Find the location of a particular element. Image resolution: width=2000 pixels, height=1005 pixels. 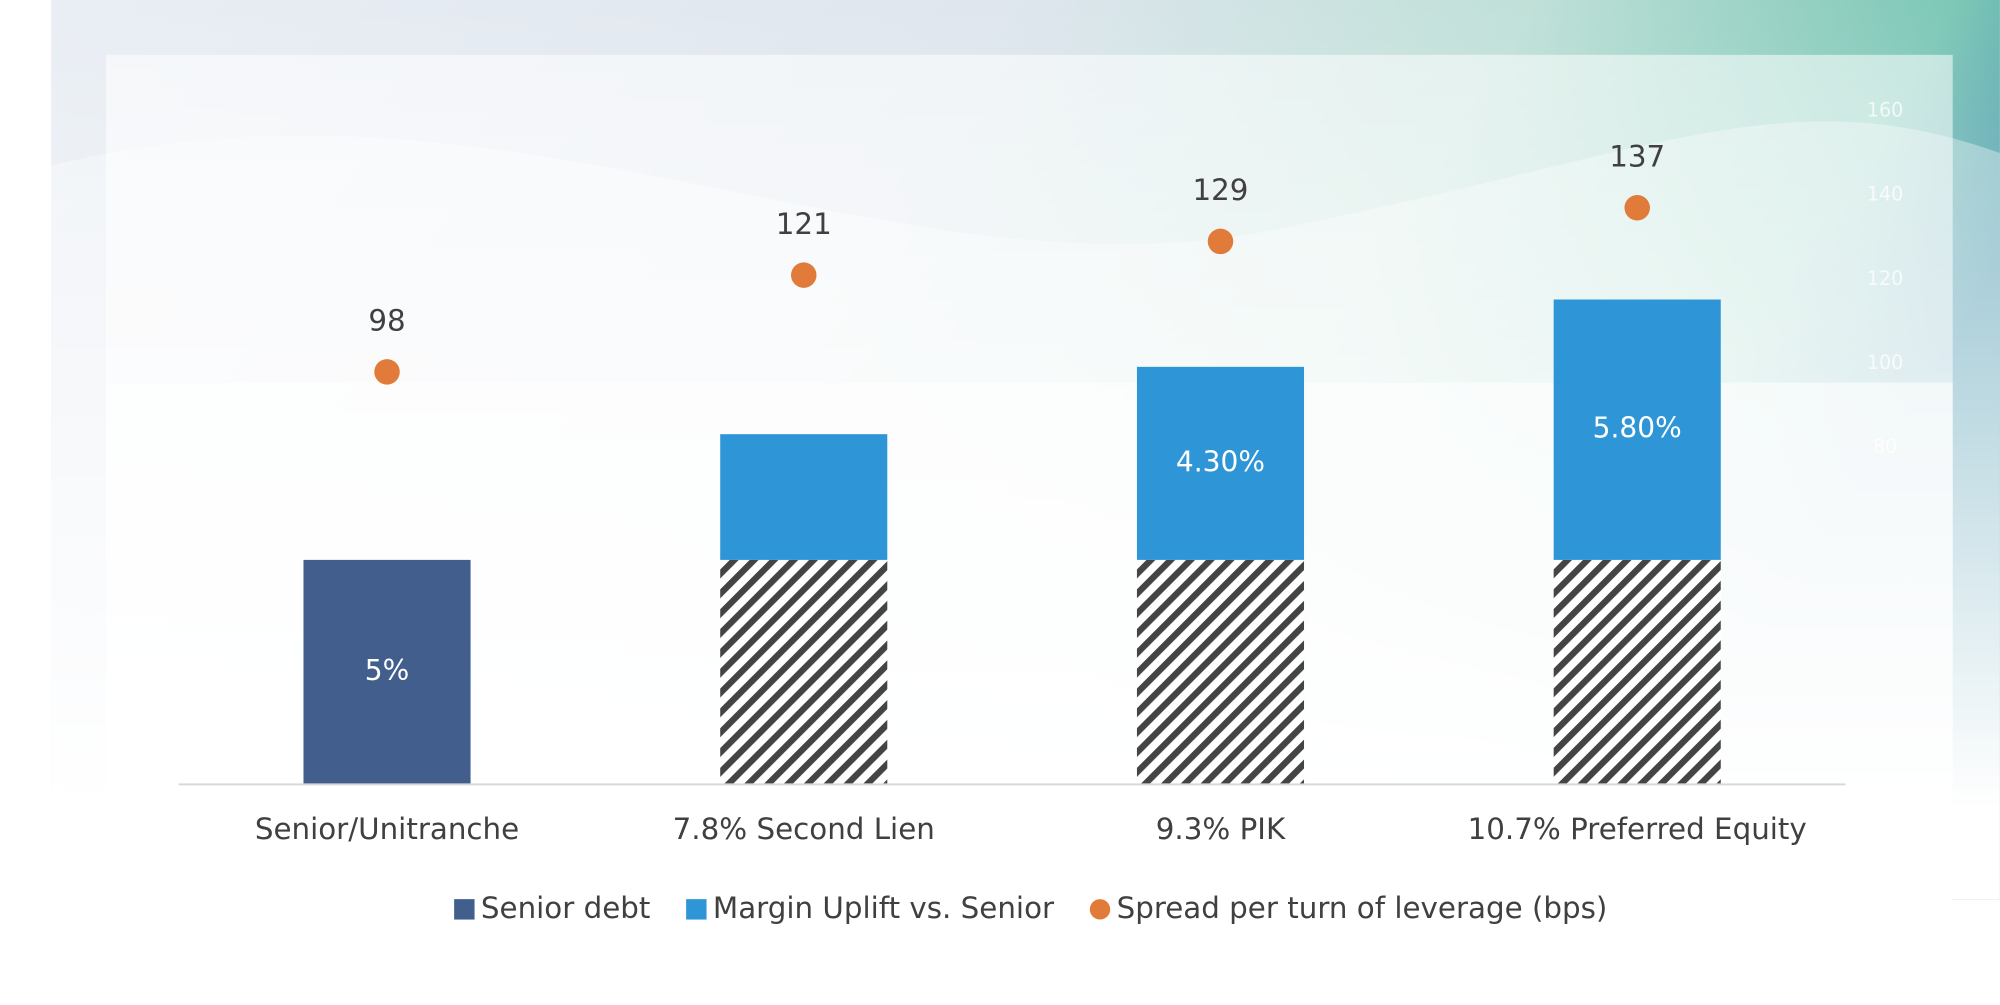

x-tick-label: 10.7% Preferred Equity is located at coordinates (1637, 829).